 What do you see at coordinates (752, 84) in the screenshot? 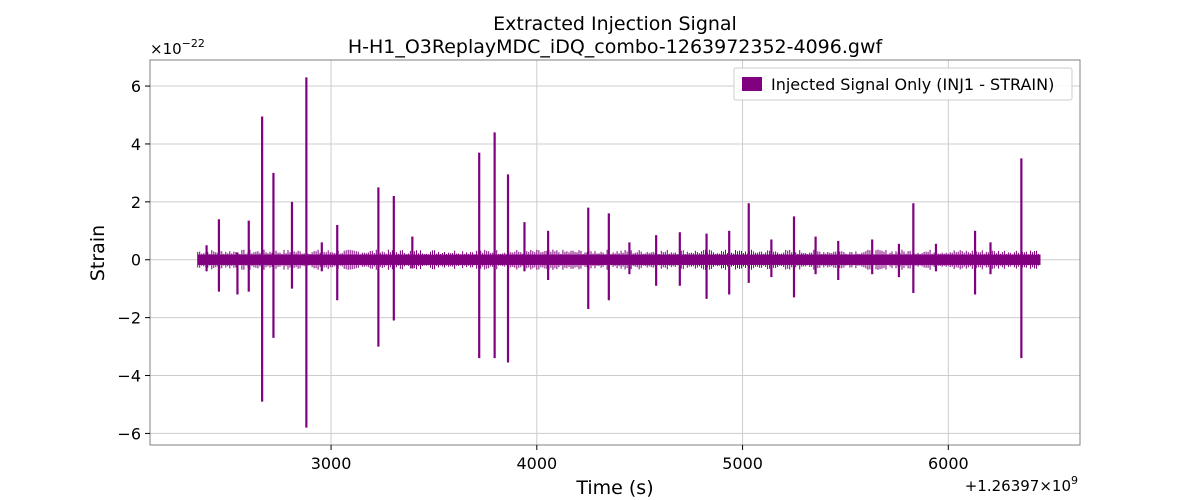
I see `legend-swatch` at bounding box center [752, 84].